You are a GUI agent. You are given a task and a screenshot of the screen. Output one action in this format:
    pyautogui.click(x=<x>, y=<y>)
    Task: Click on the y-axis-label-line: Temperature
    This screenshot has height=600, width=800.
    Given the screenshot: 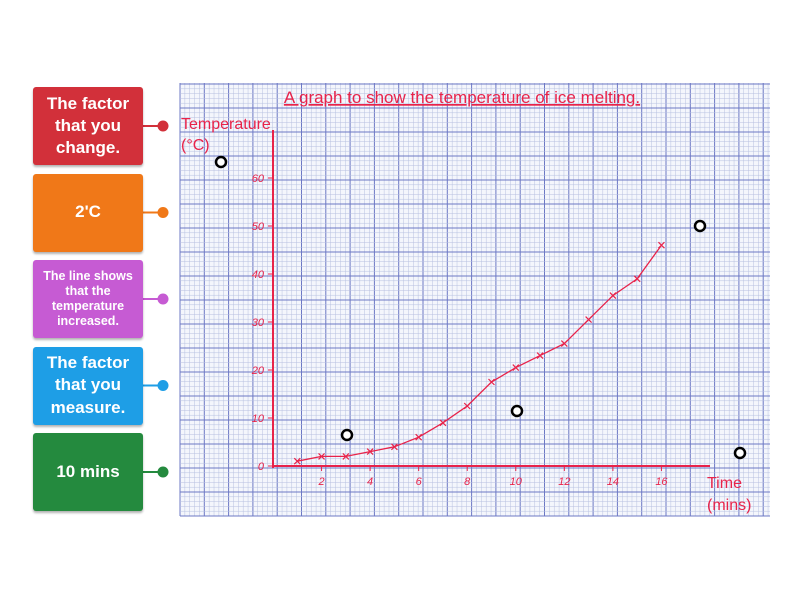 What is the action you would take?
    pyautogui.click(x=226, y=124)
    